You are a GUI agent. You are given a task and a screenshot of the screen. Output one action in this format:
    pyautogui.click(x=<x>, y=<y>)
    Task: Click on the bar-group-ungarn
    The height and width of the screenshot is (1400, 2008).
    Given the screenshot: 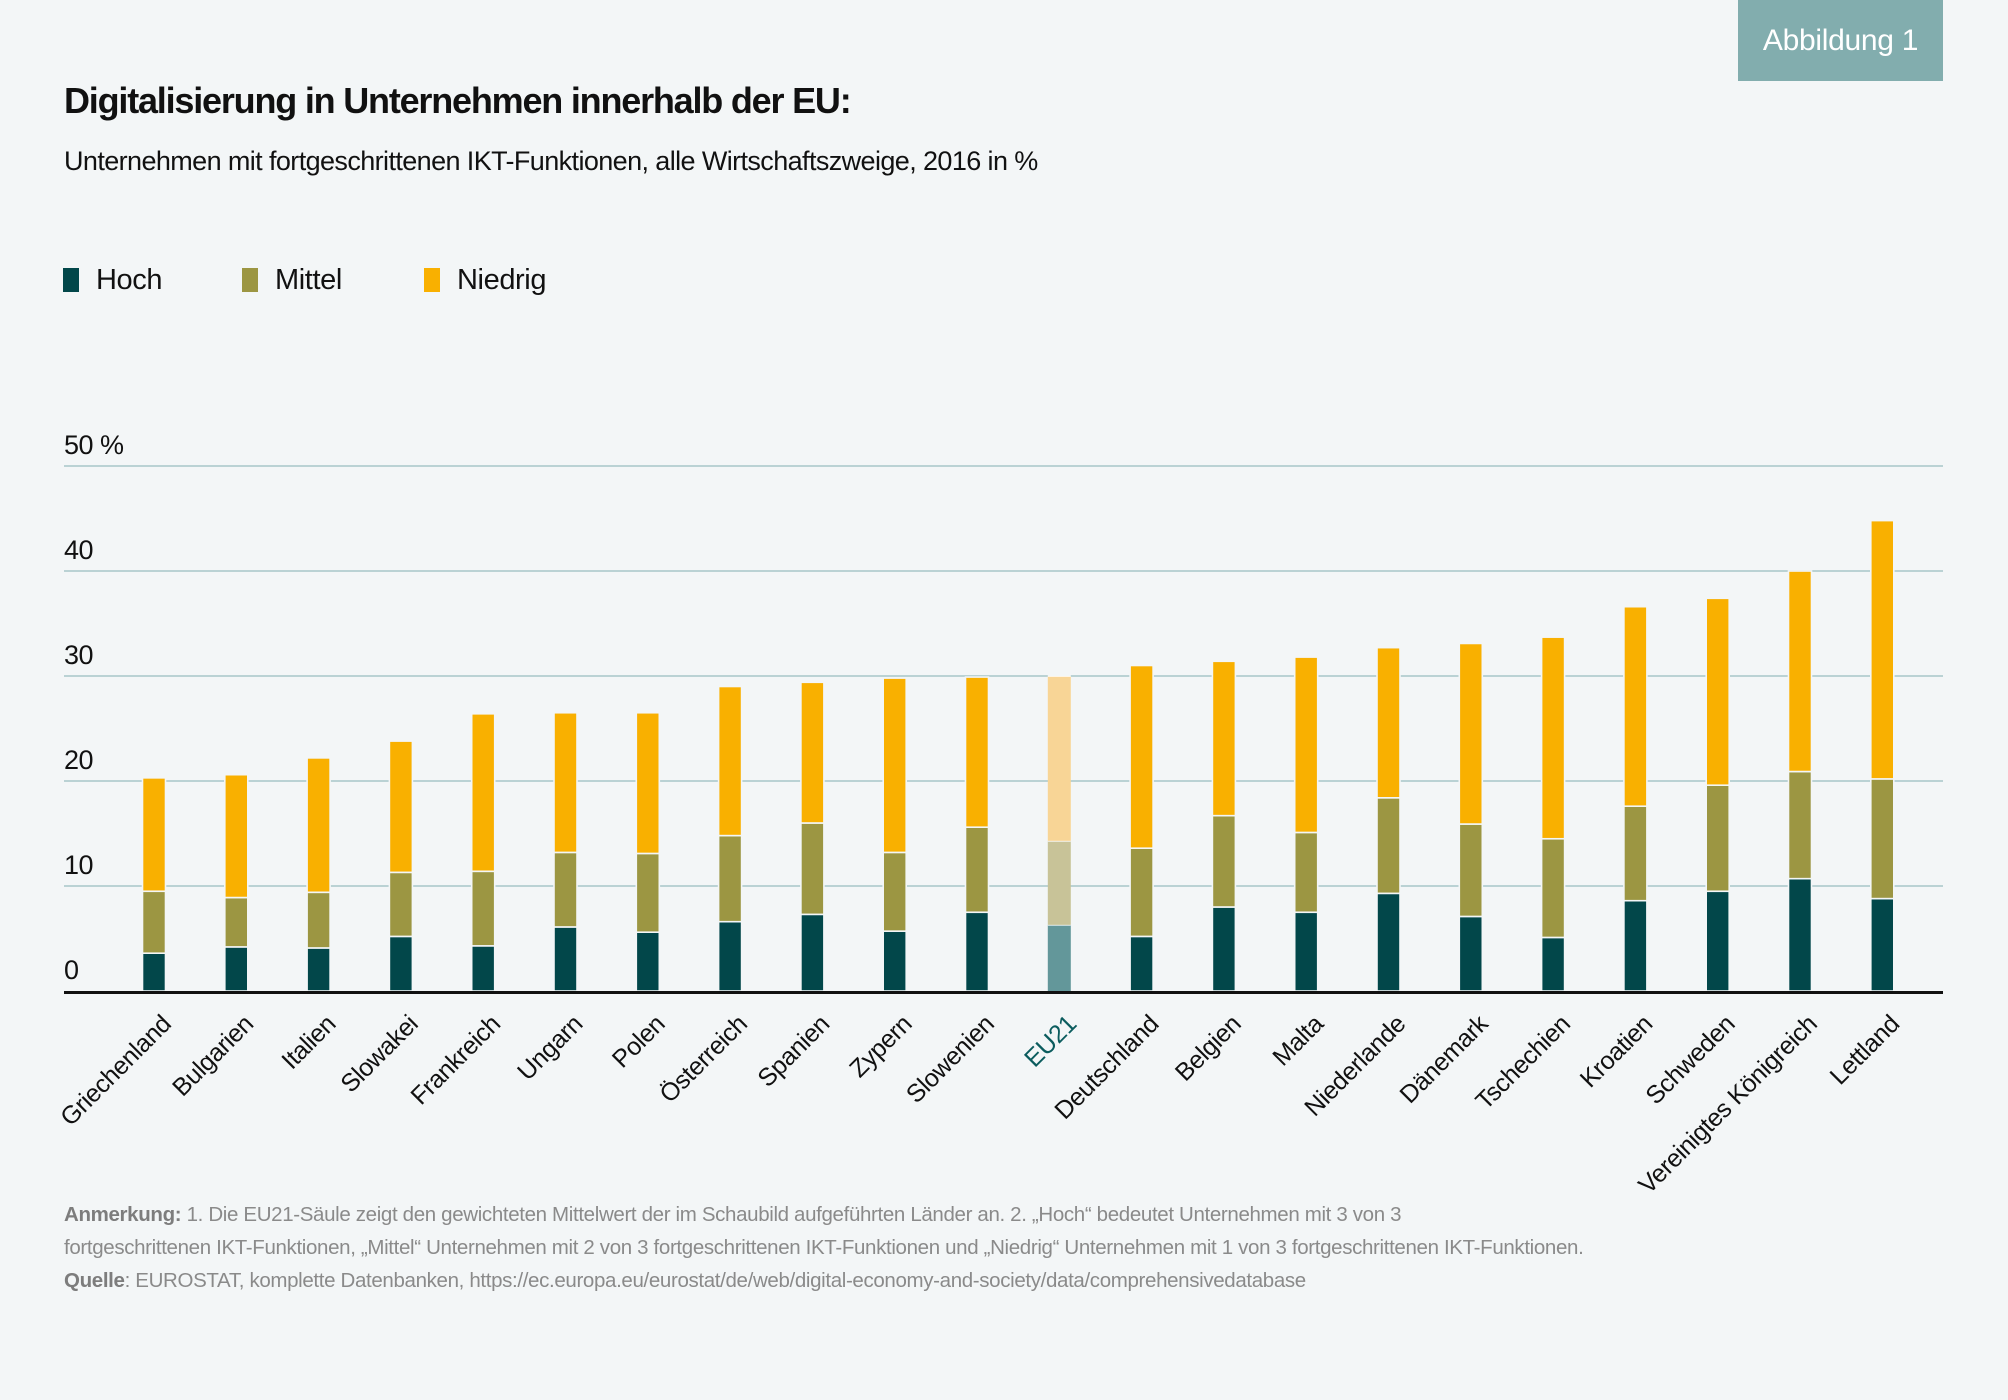 What is the action you would take?
    pyautogui.click(x=565, y=851)
    